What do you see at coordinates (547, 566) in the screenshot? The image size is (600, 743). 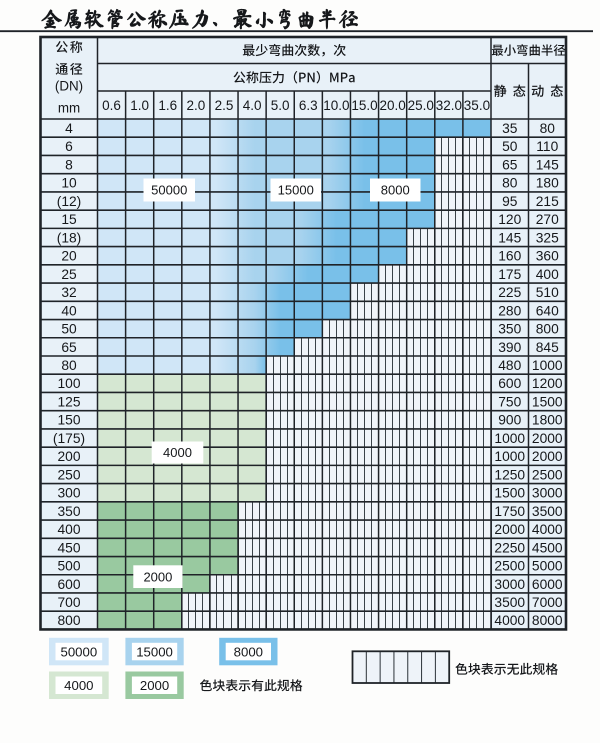 I see `svg-text: 5000` at bounding box center [547, 566].